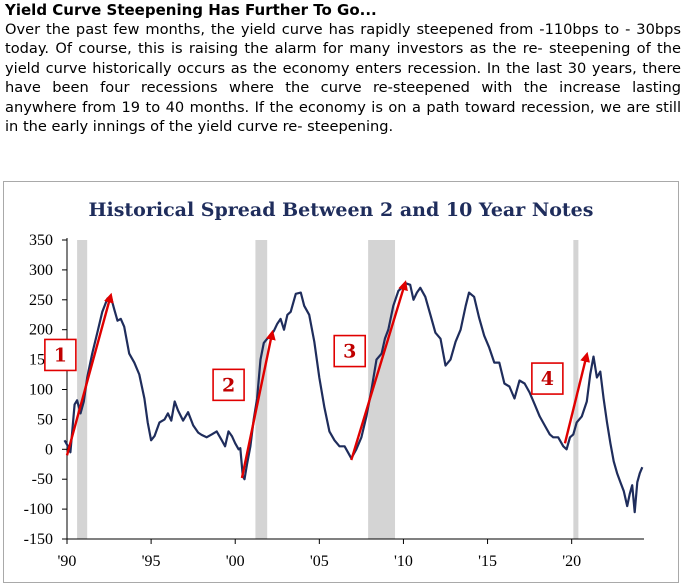  I want to click on x-tick-label: '10, so click(403, 561).